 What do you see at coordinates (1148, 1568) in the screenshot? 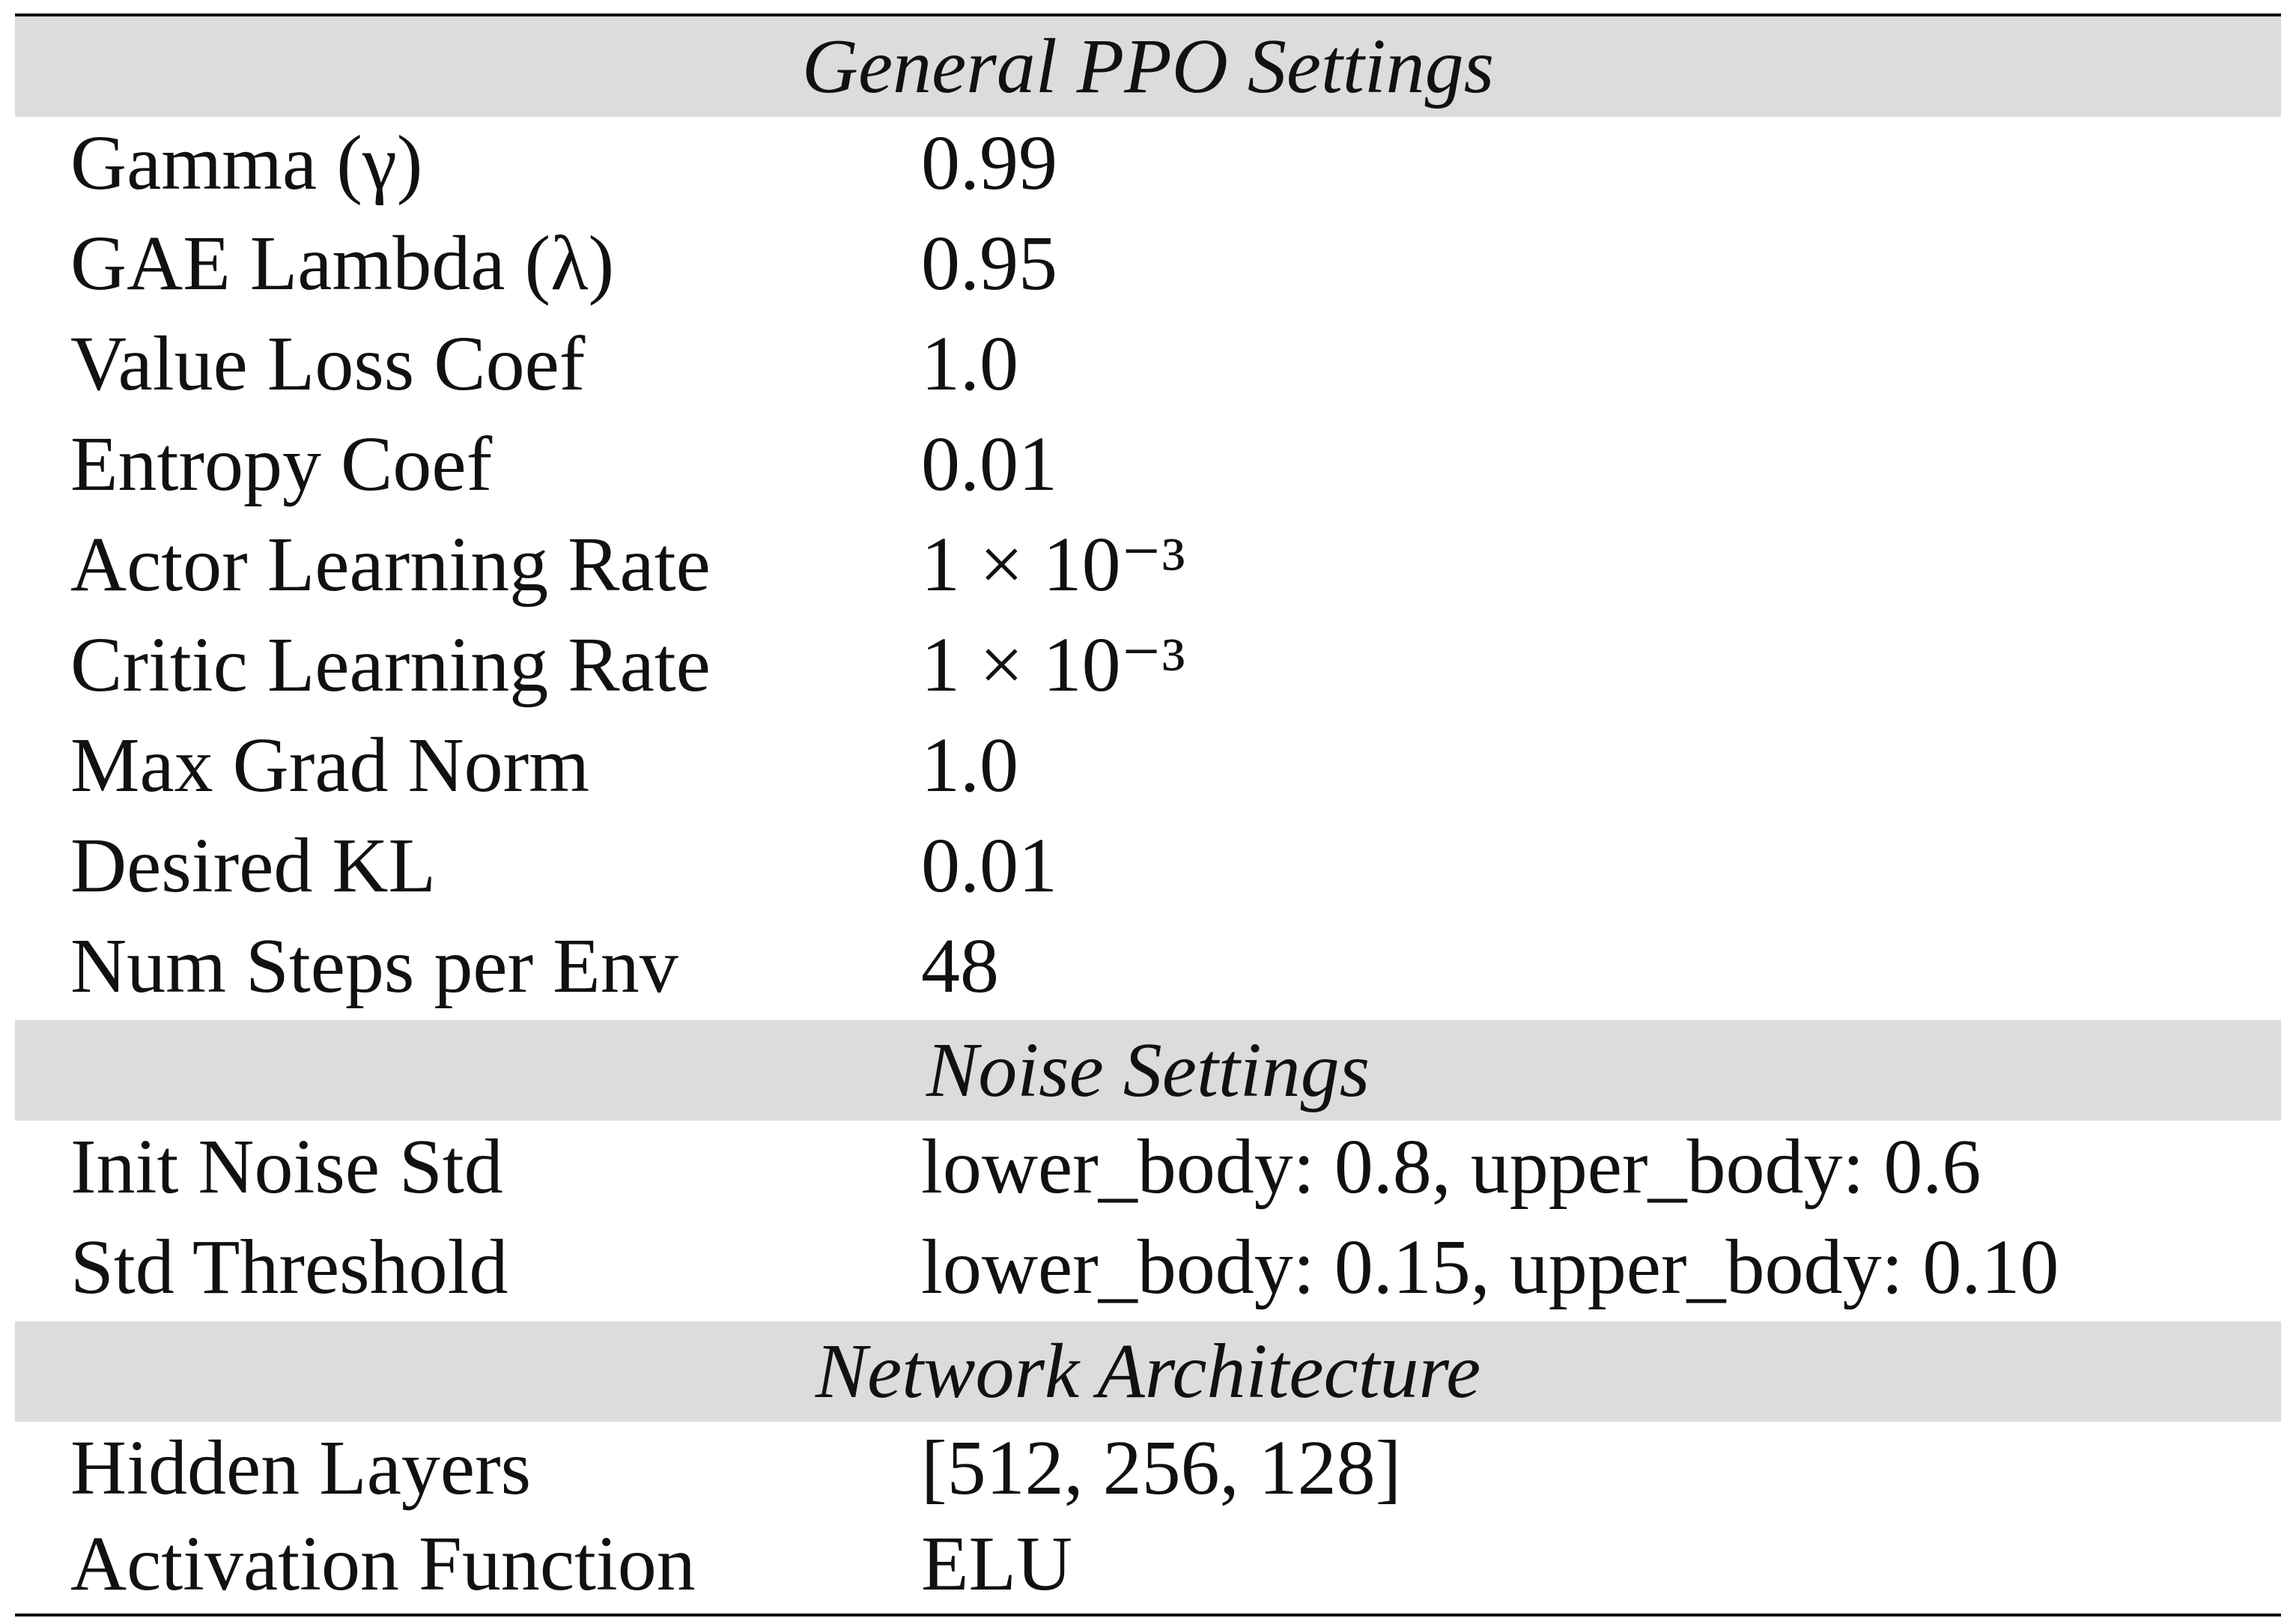
I see `table-row-activation-function: Activation Function ELU` at bounding box center [1148, 1568].